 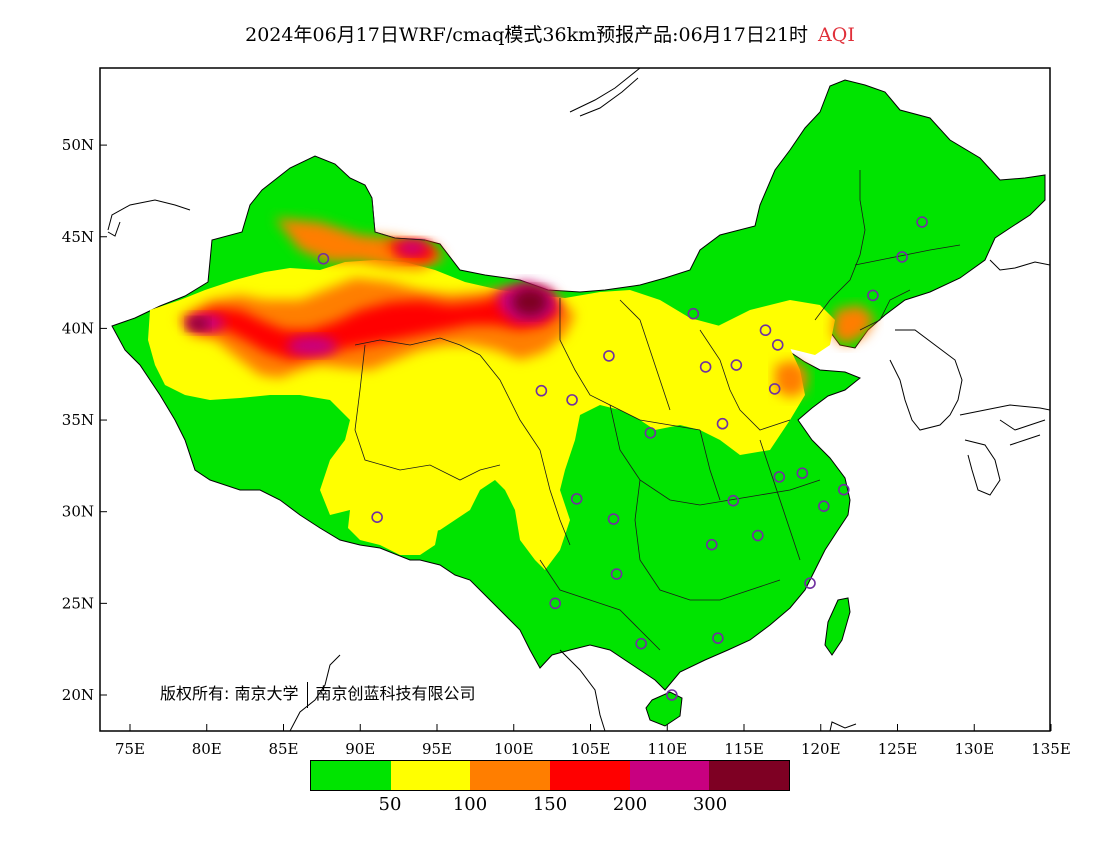 I want to click on lon-tick-label: 120E, so click(x=821, y=749).